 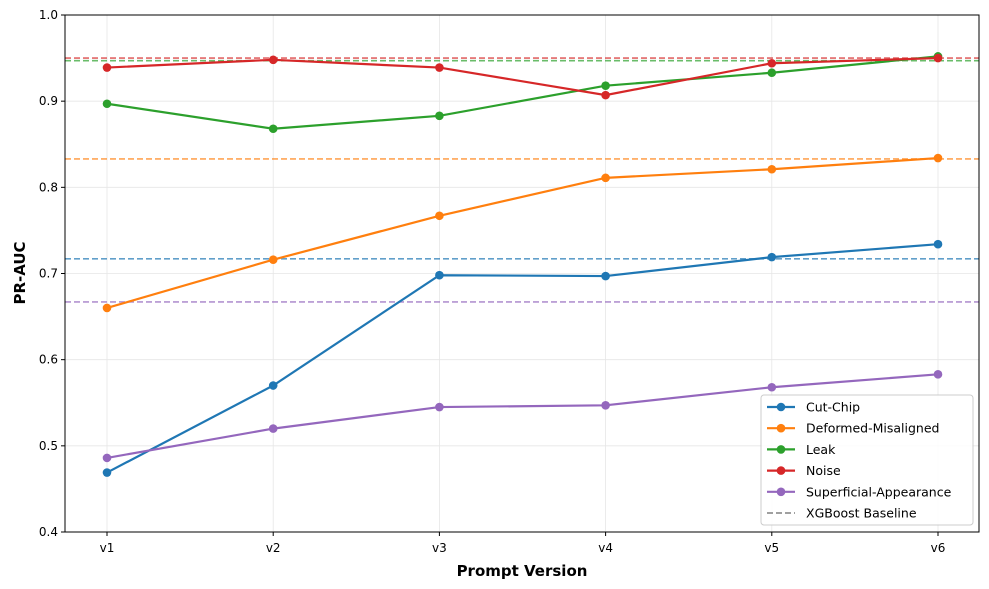 What do you see at coordinates (823, 470) in the screenshot?
I see `legend-label: Noise` at bounding box center [823, 470].